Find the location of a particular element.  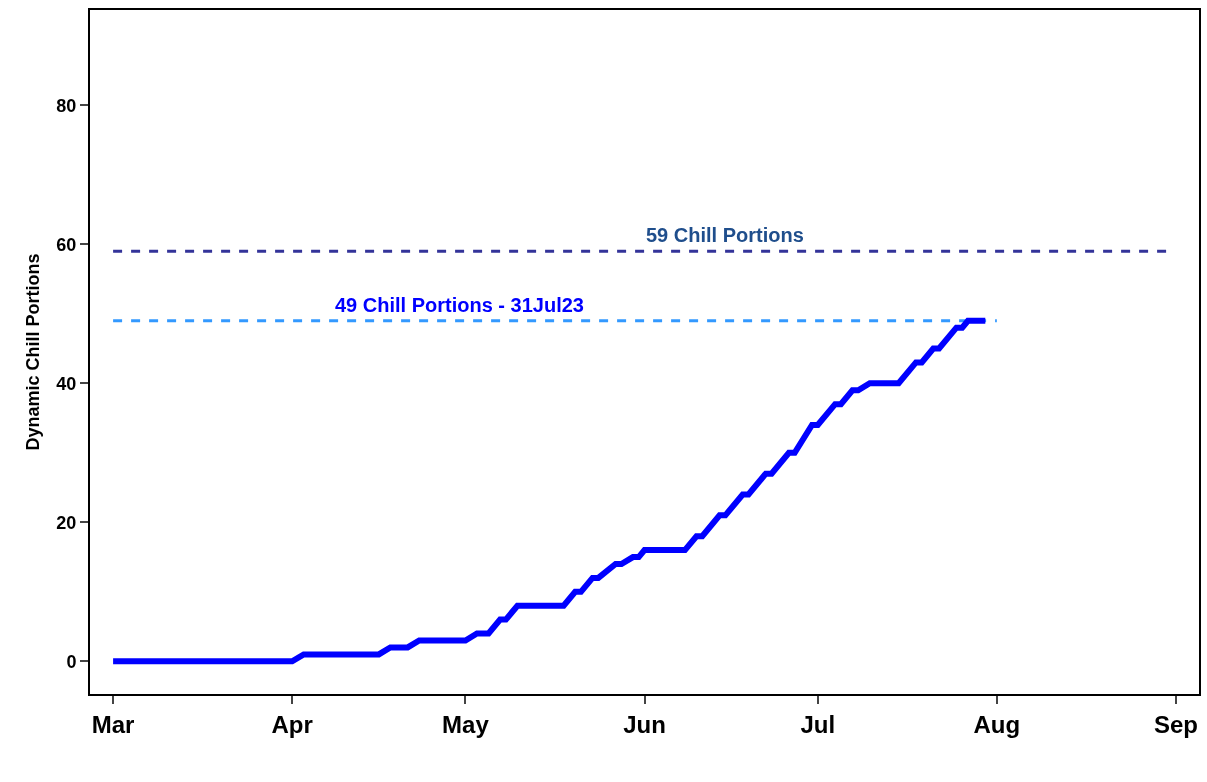

y-tick-label: 0 is located at coordinates (71, 661).